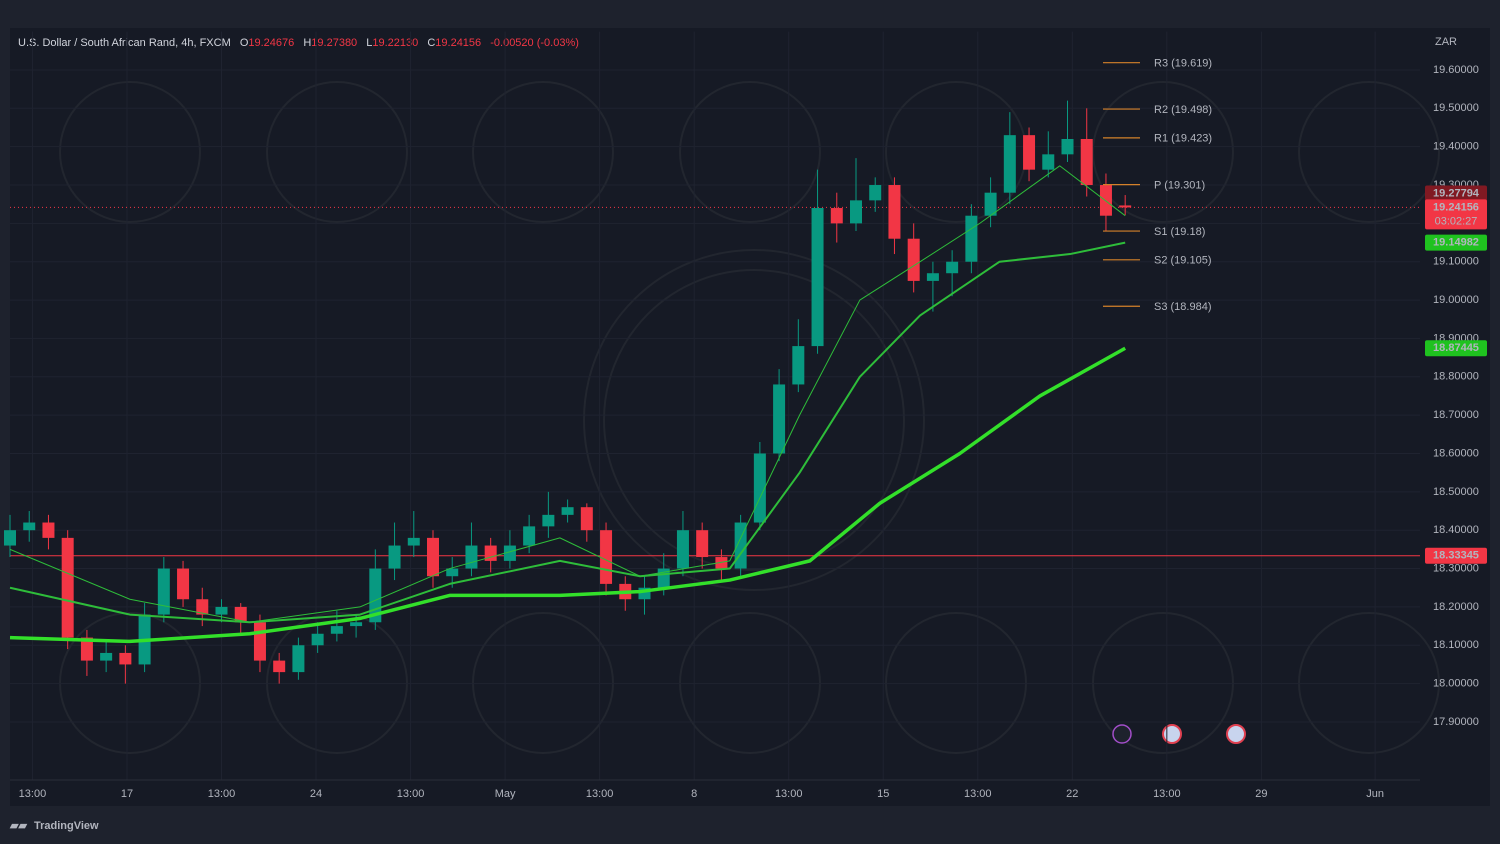  I want to click on y-tick-label: 19.00000, so click(1456, 300).